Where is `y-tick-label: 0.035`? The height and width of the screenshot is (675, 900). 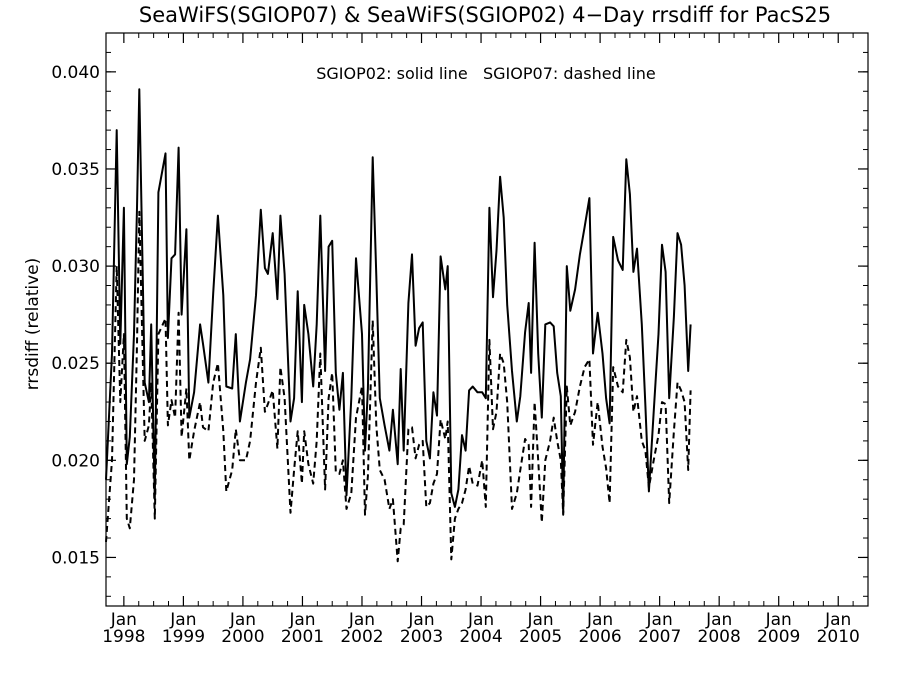 y-tick-label: 0.035 is located at coordinates (75, 170).